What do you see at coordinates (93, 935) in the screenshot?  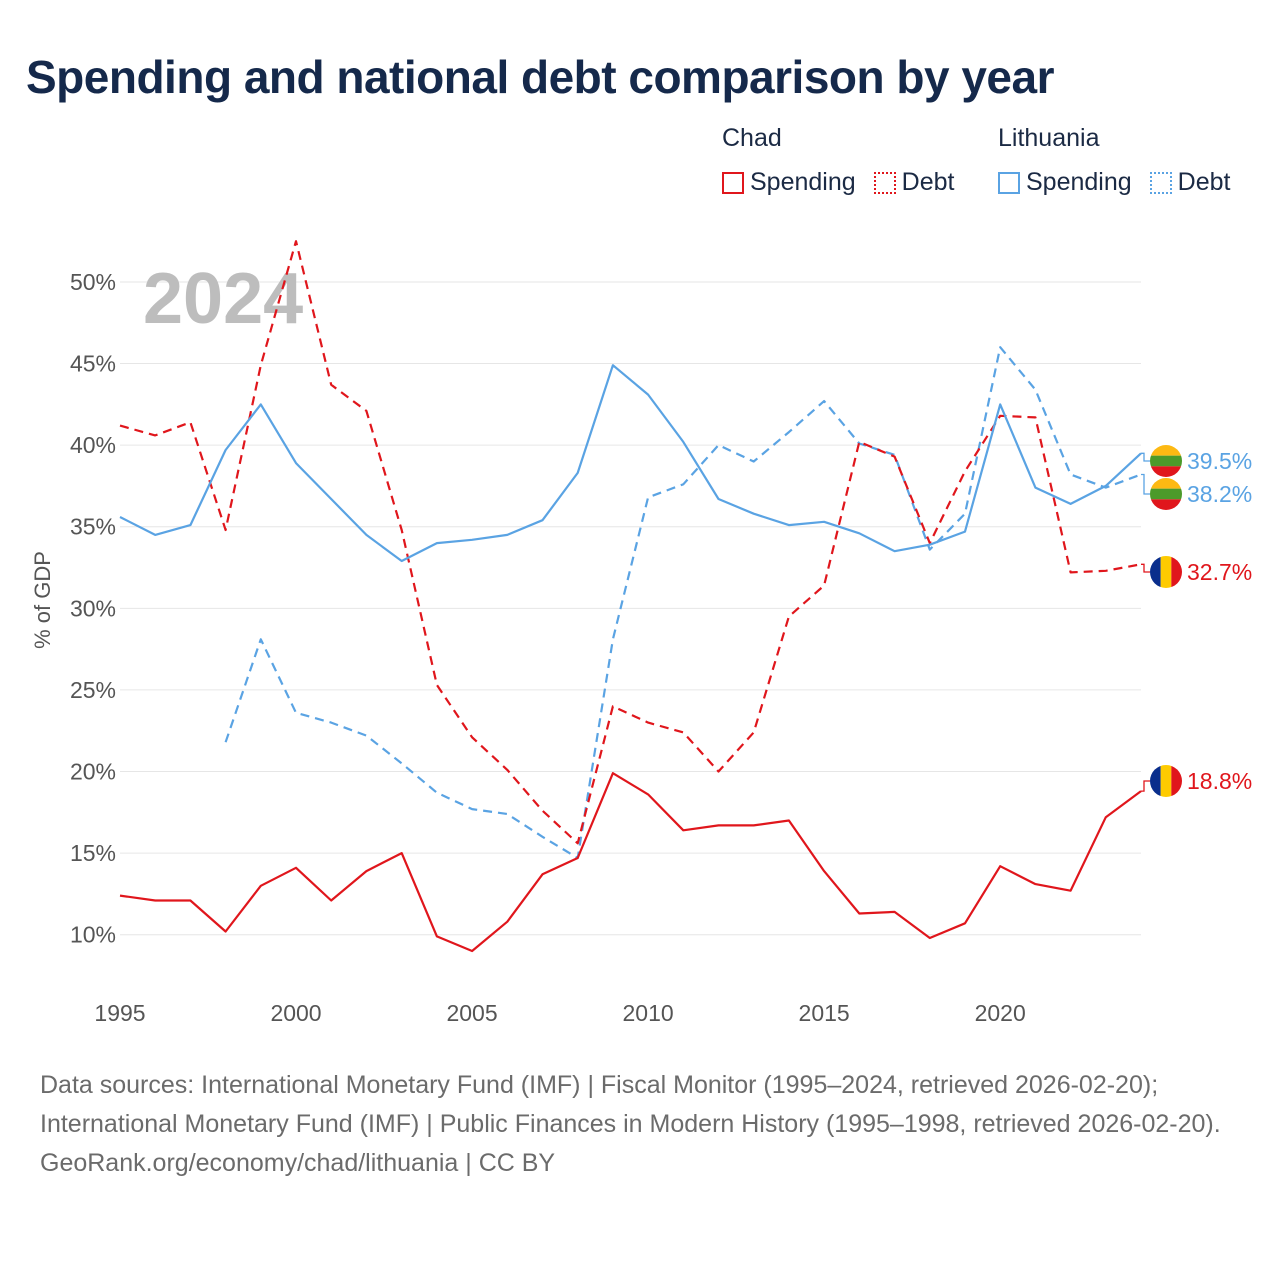 I see `y-tick-label: 10%` at bounding box center [93, 935].